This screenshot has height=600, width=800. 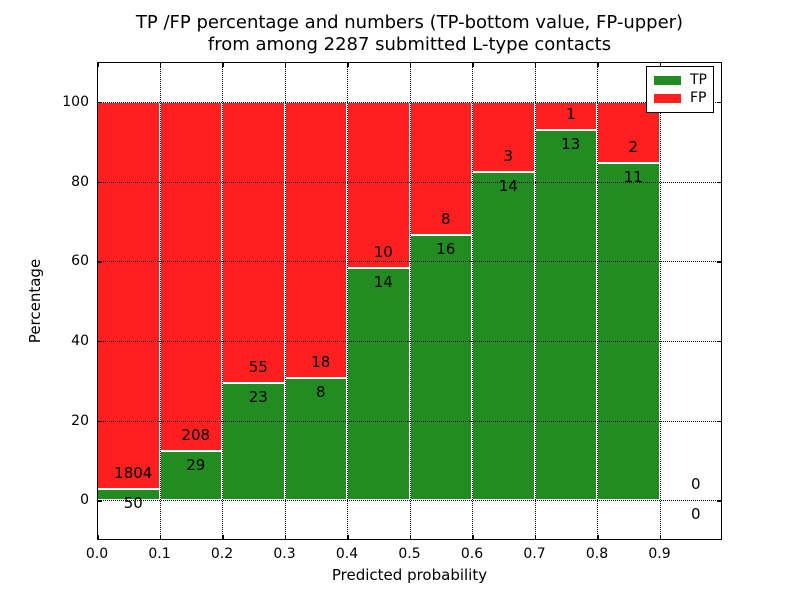 What do you see at coordinates (508, 156) in the screenshot?
I see `fp-count-label: 3` at bounding box center [508, 156].